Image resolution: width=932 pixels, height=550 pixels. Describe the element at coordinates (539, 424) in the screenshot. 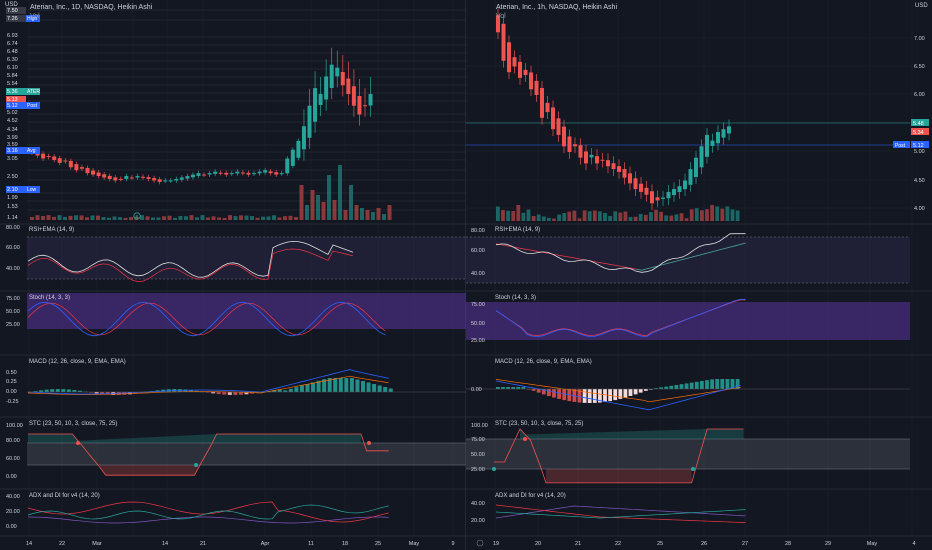

I see `right-stc-title: STC (23, 50, 10, 3, close, 75, 25)` at that location.